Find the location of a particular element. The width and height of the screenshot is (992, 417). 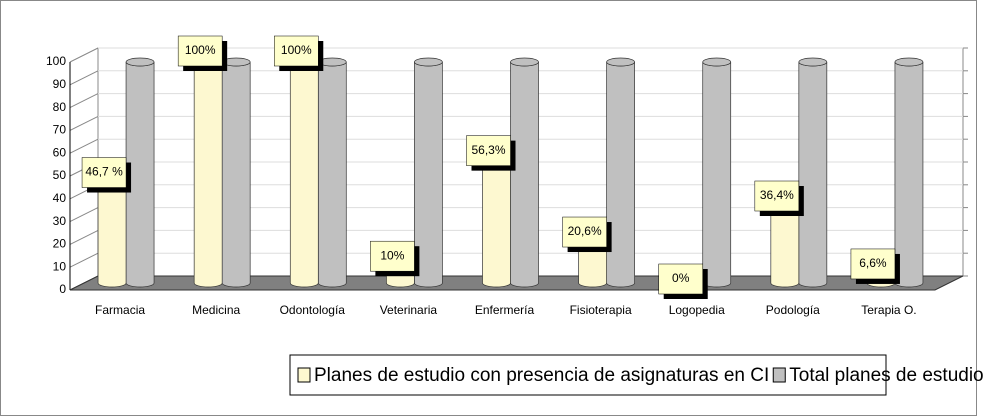

data-label: 6,6% is located at coordinates (873, 263).